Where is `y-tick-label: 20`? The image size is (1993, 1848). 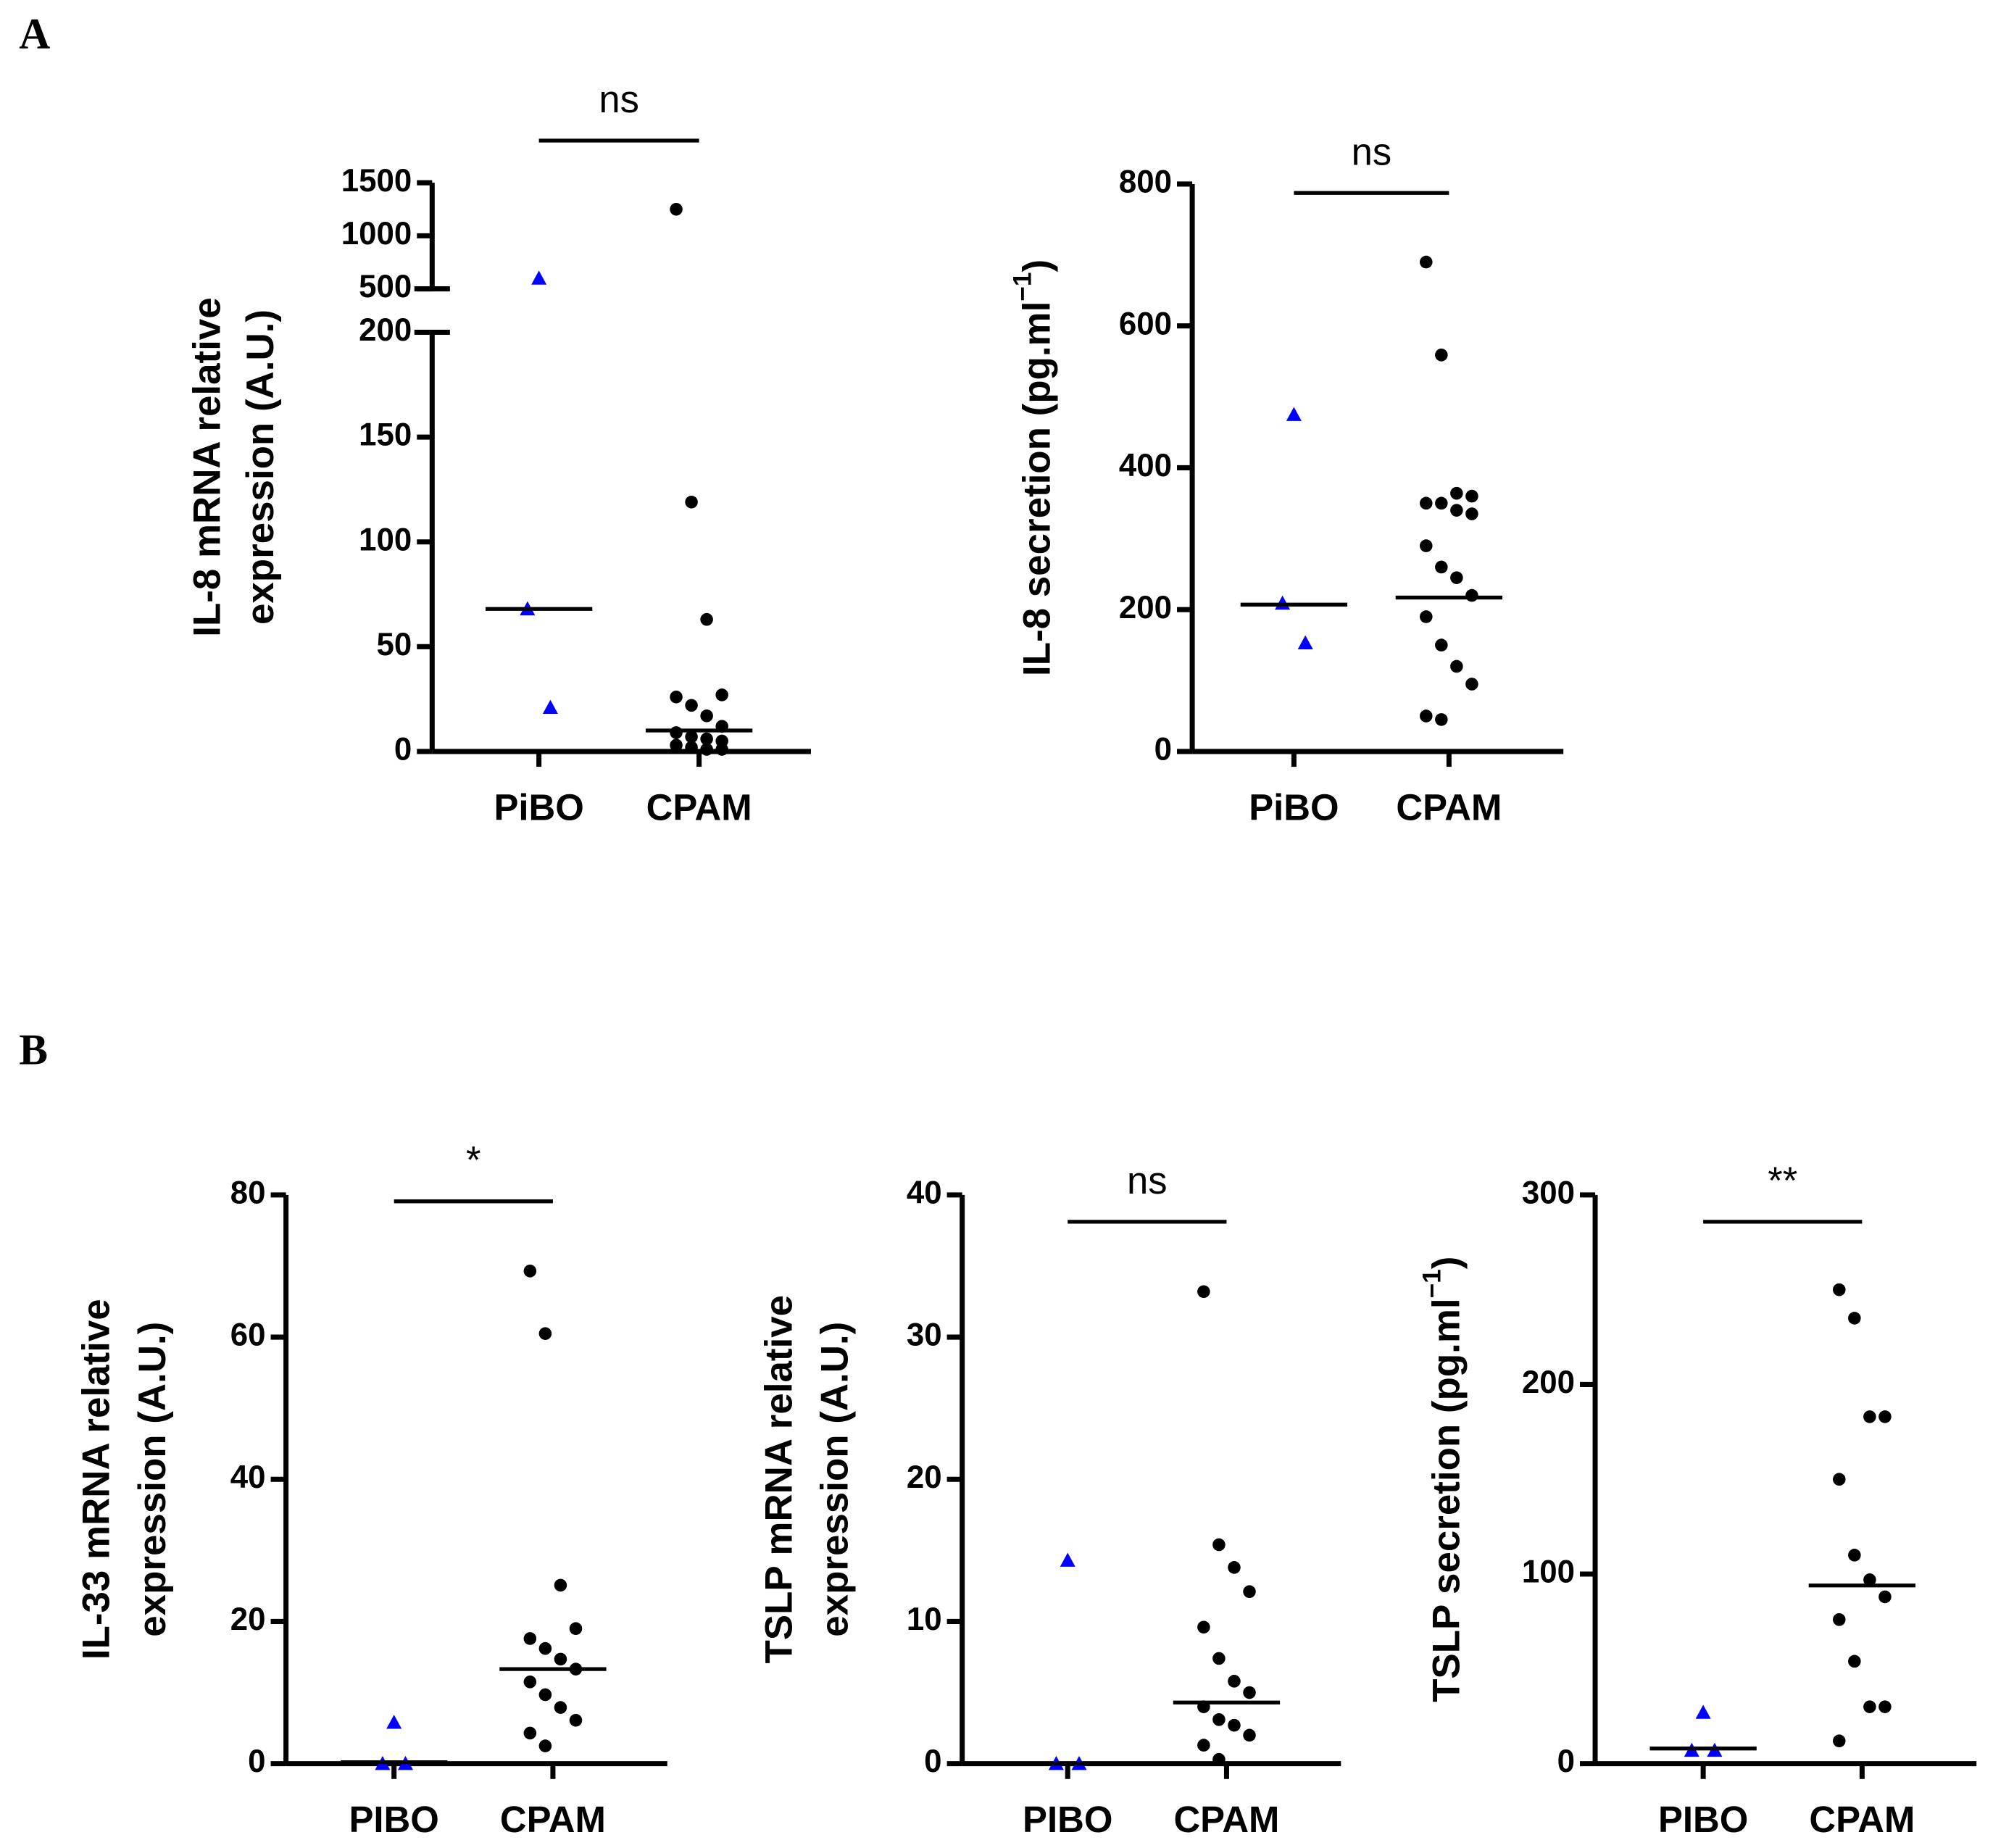
y-tick-label: 20 is located at coordinates (248, 1619).